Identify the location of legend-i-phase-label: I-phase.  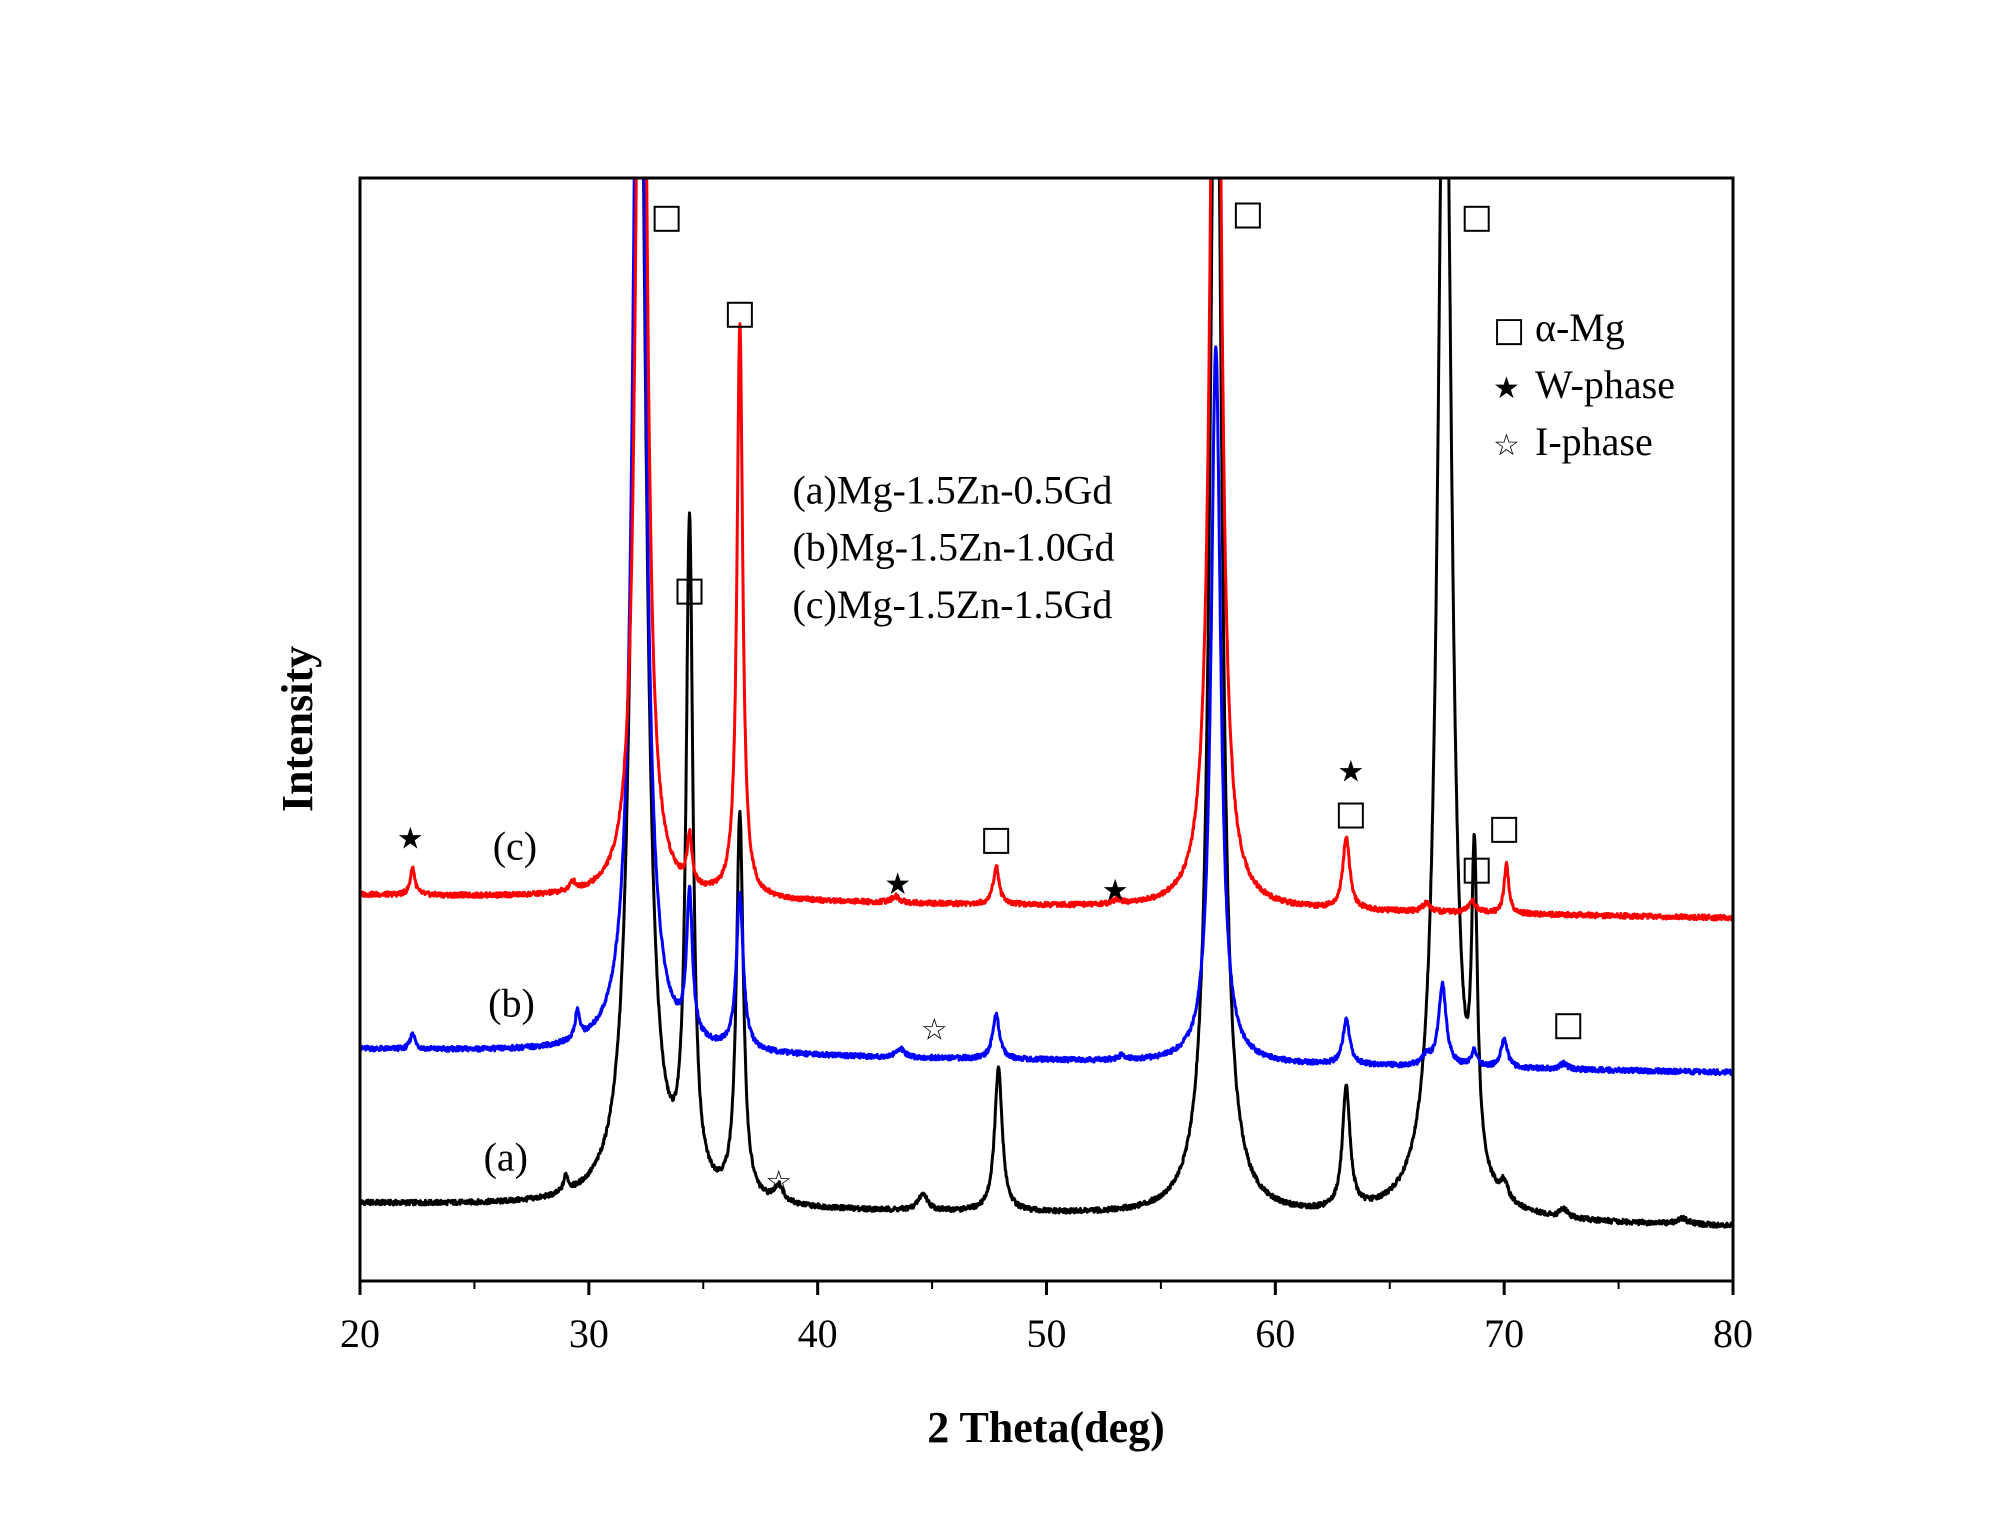
(1594, 441).